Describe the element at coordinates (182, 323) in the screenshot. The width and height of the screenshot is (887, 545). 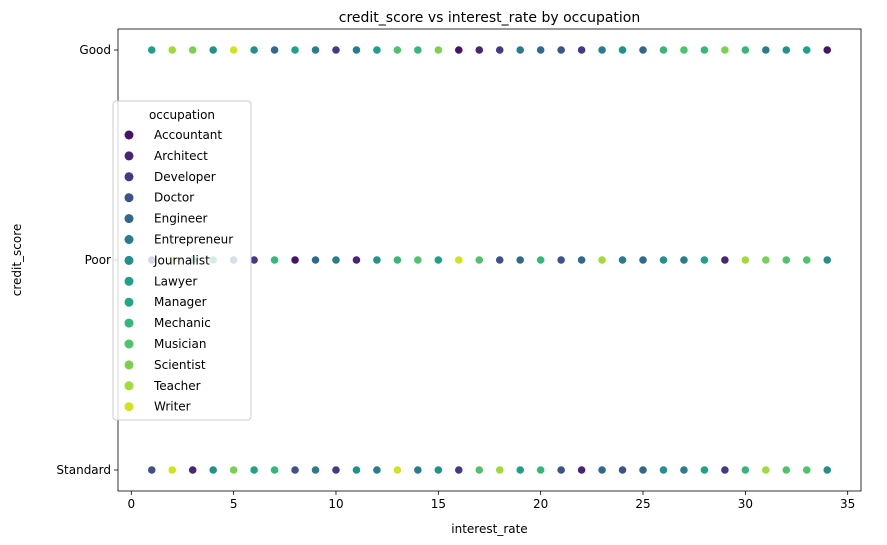
I see `legend-entry-label: Mechanic` at that location.